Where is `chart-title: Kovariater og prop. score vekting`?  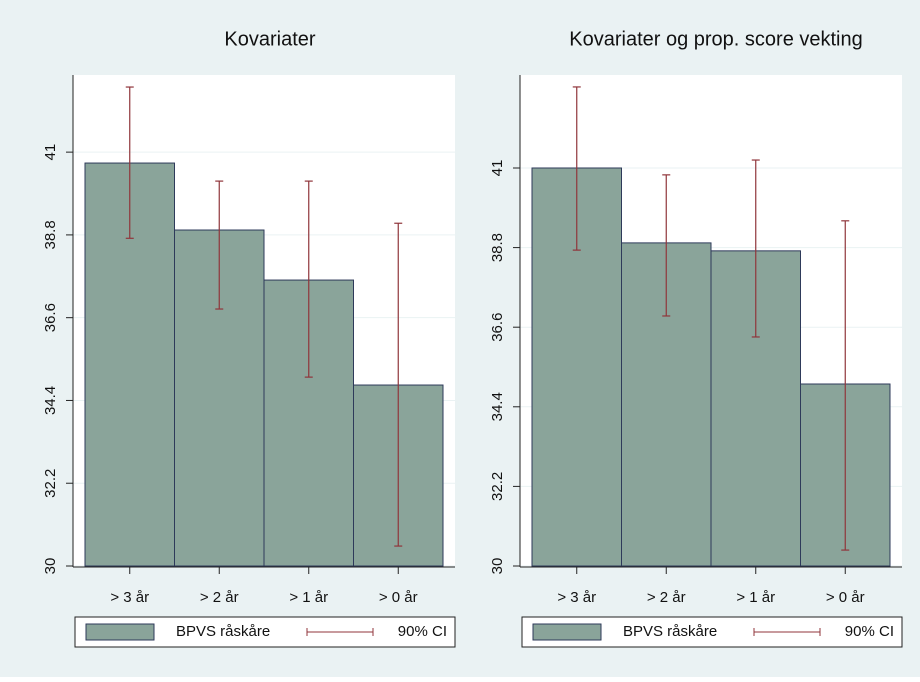
chart-title: Kovariater og prop. score vekting is located at coordinates (716, 39).